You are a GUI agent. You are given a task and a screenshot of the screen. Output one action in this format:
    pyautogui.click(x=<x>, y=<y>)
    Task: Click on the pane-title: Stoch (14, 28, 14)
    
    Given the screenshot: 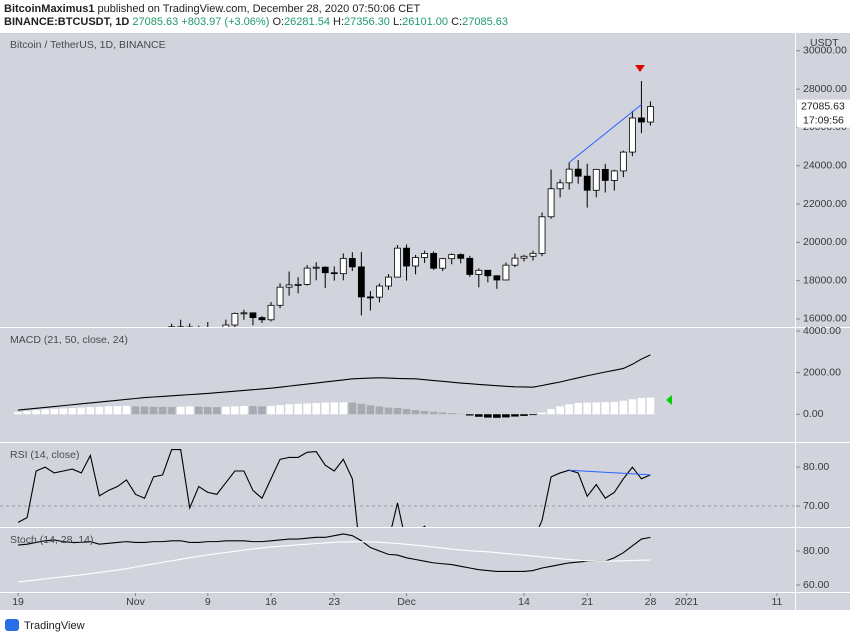 What is the action you would take?
    pyautogui.click(x=51, y=540)
    